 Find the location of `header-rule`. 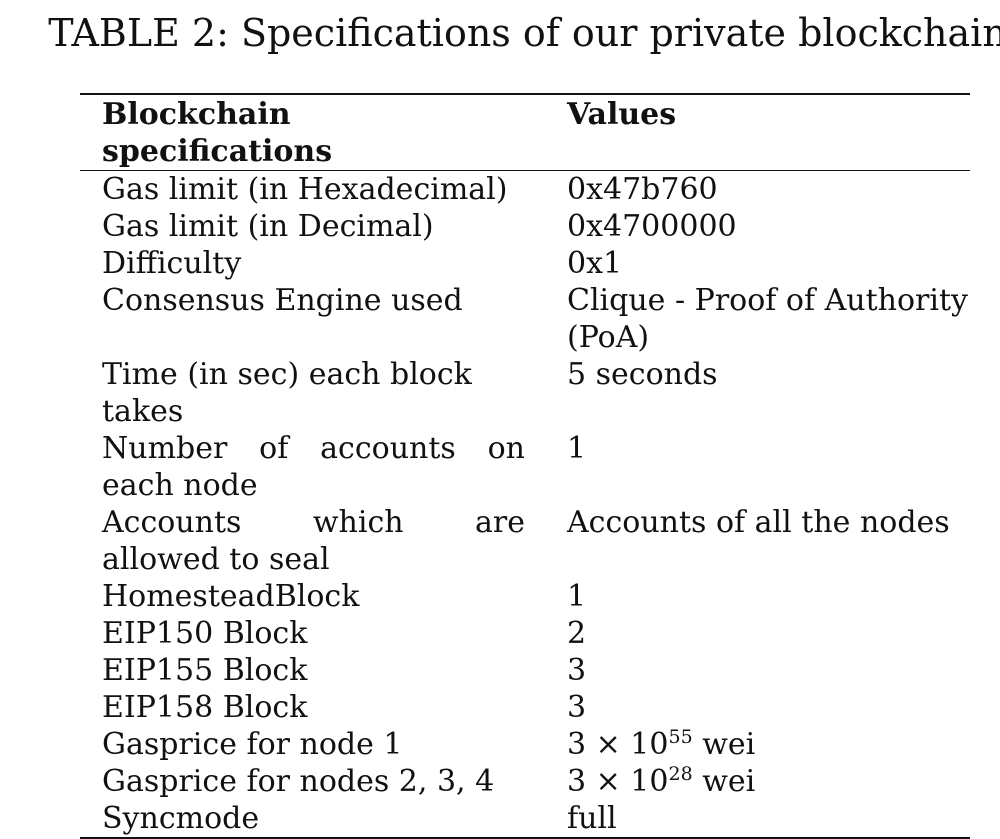

header-rule is located at coordinates (525, 170).